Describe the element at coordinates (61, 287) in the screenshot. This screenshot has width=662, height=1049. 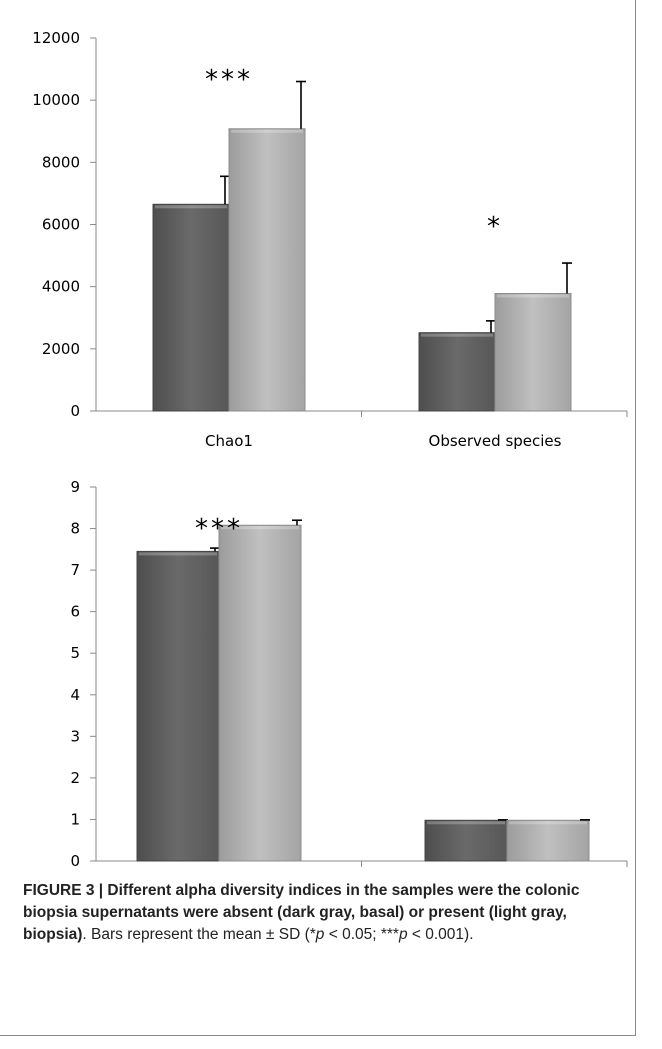
I see `y-tick-label: 4000` at that location.